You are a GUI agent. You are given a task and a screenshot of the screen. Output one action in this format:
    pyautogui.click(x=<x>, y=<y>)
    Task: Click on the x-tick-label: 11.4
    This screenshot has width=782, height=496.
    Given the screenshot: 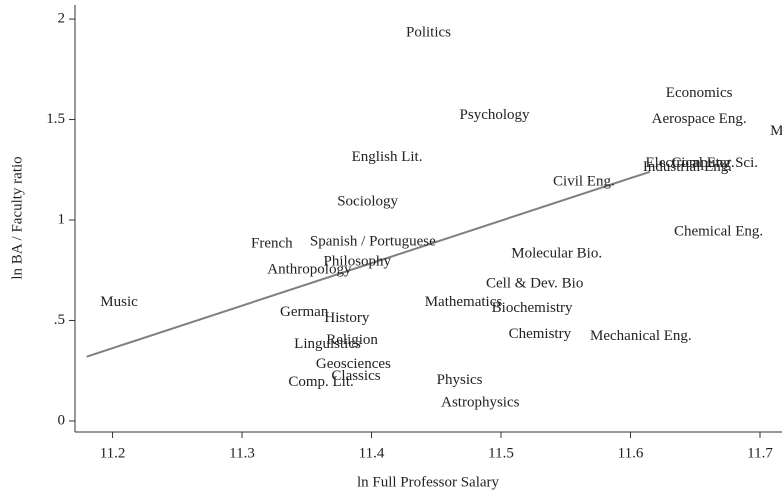 What is the action you would take?
    pyautogui.click(x=372, y=453)
    